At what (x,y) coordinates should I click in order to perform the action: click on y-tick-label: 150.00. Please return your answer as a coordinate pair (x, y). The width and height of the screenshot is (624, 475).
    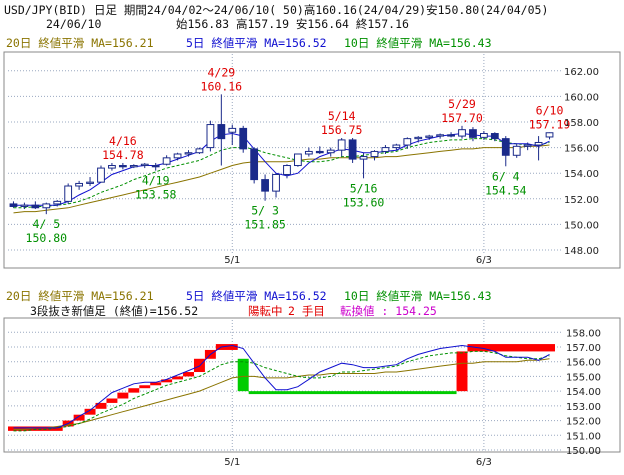
    Looking at the image, I should click on (581, 225).